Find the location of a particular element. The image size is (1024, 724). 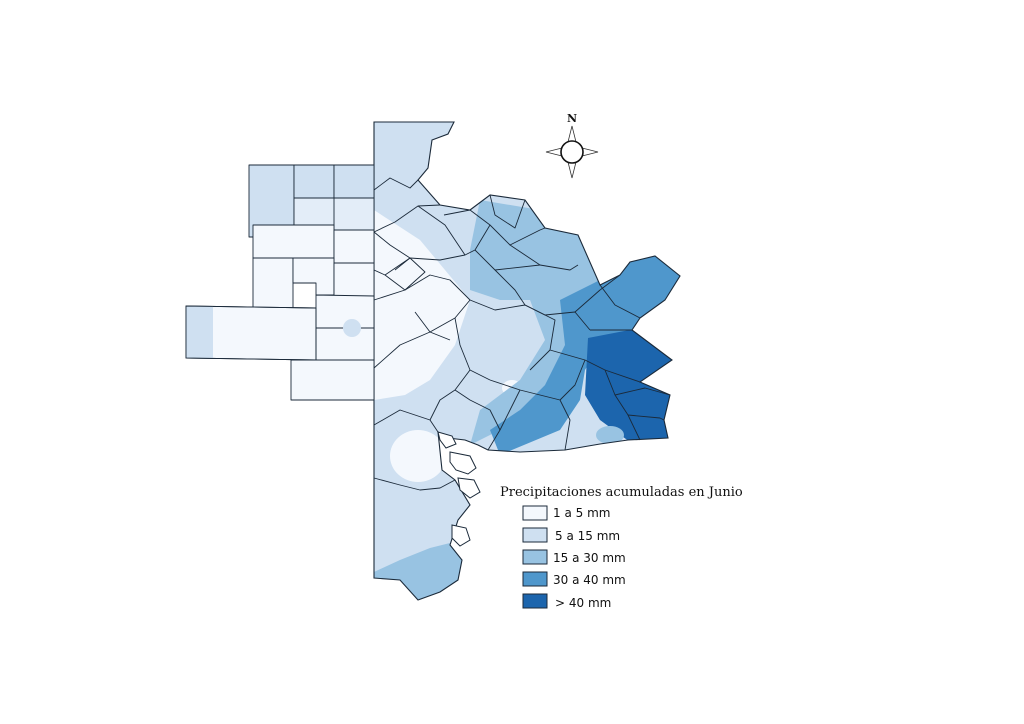

legend-label: > 40 mm is located at coordinates (583, 603).